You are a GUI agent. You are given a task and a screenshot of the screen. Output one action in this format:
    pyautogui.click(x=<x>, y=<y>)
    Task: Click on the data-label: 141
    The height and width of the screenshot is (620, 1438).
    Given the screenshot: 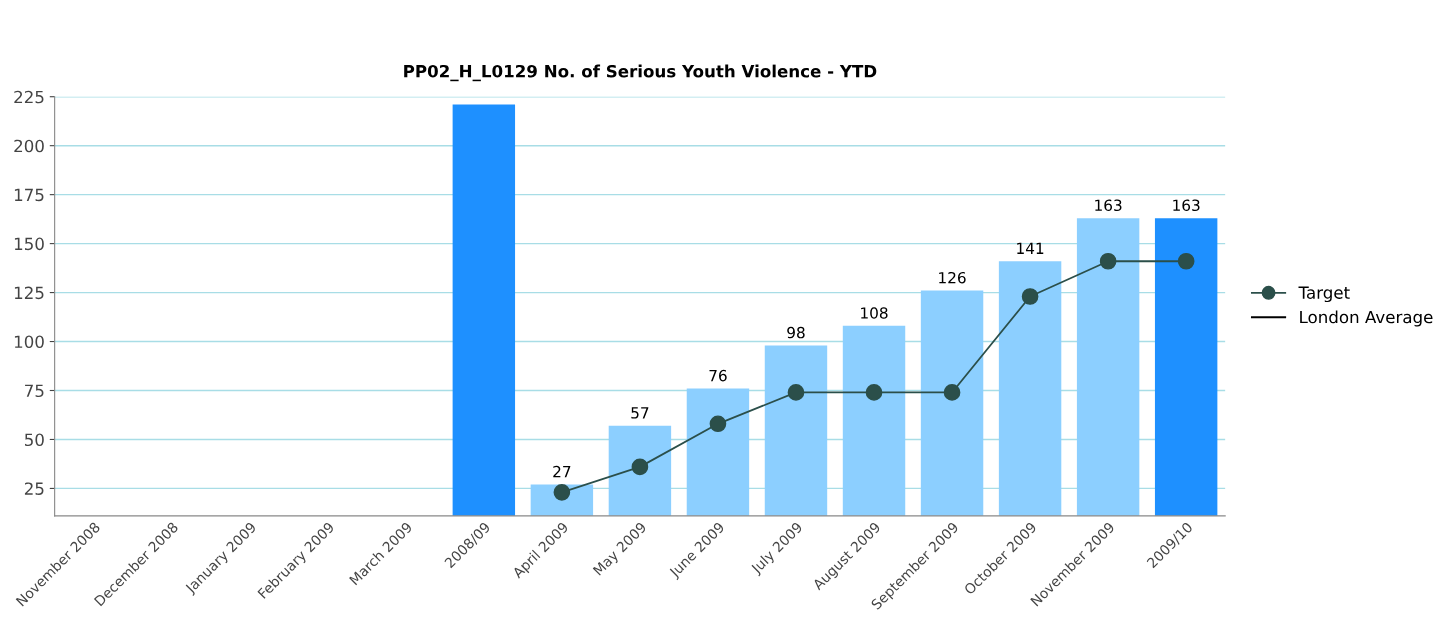 What is the action you would take?
    pyautogui.click(x=1030, y=248)
    